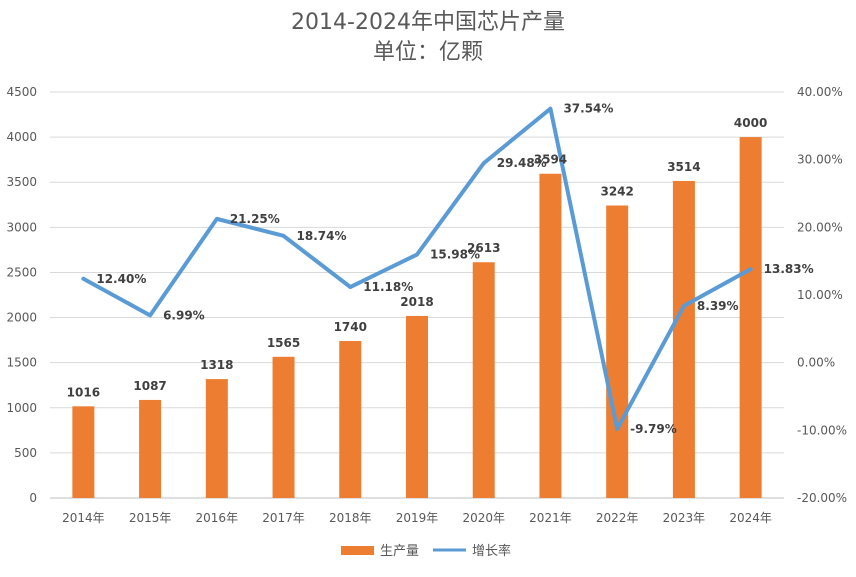 This screenshot has height=577, width=856. What do you see at coordinates (718, 306) in the screenshot?
I see `growth-value-label: 8.39%` at bounding box center [718, 306].